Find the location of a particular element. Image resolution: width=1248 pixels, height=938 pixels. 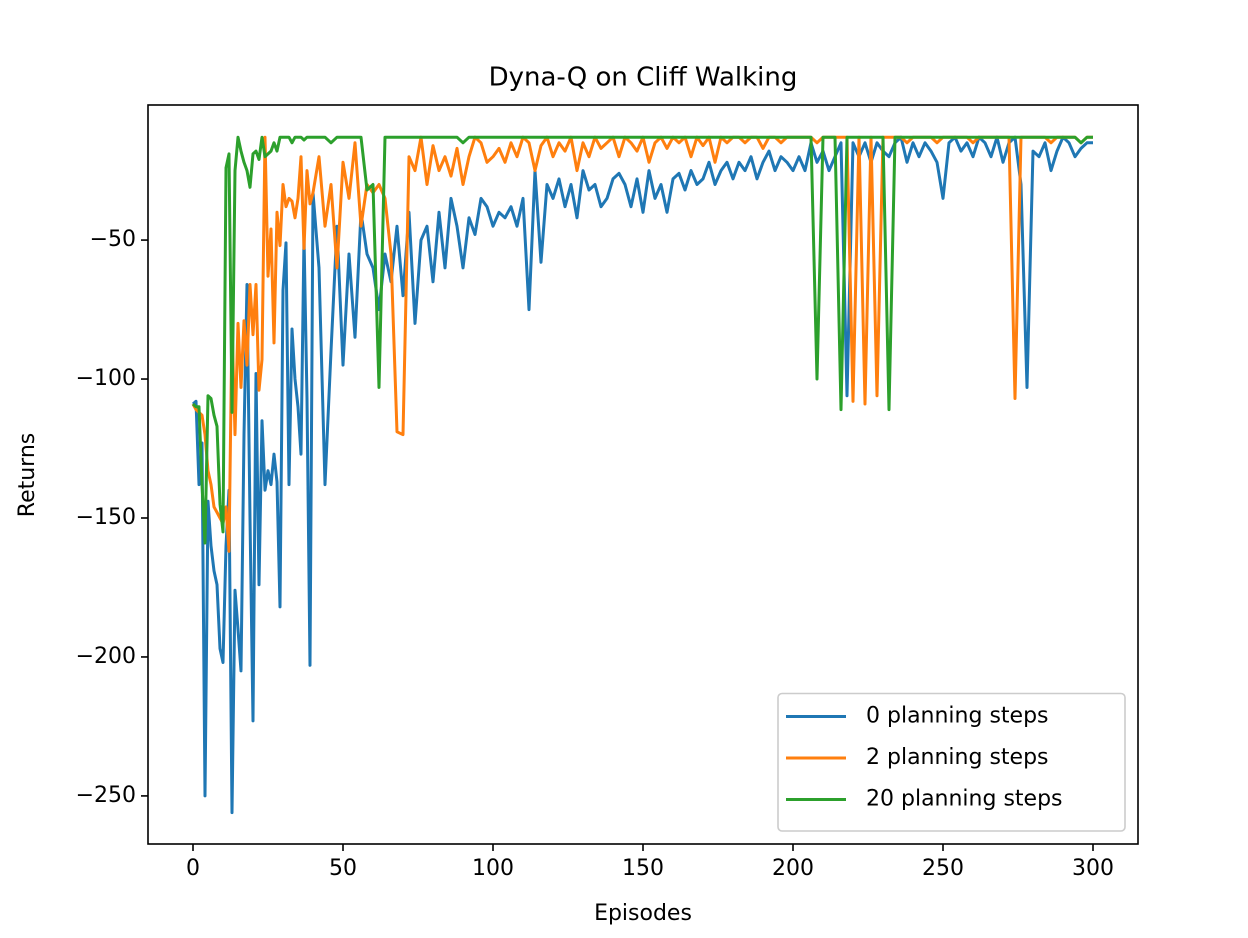

x-tick-label: 0 is located at coordinates (193, 868).